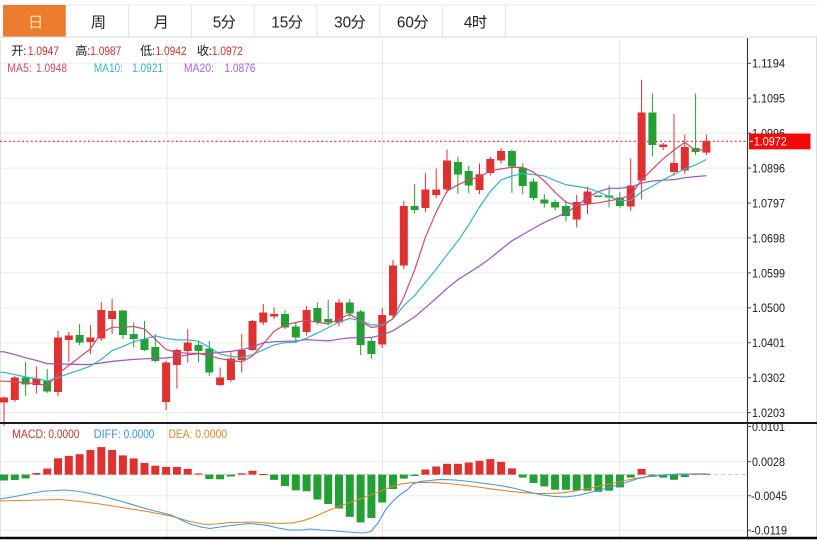 The height and width of the screenshot is (541, 817). What do you see at coordinates (171, 51) in the screenshot?
I see `svg-text: 1.0942` at bounding box center [171, 51].